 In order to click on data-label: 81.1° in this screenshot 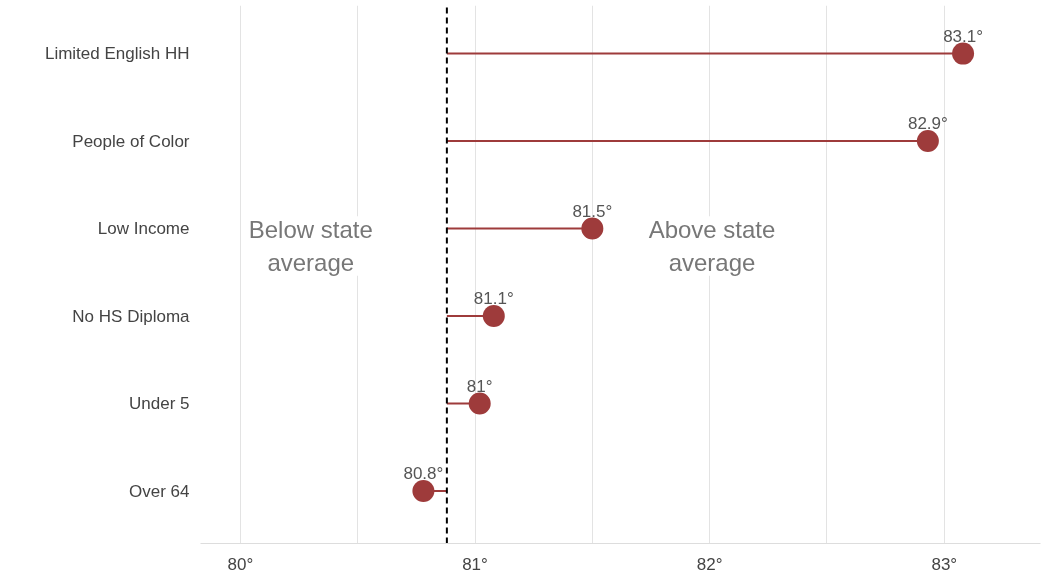, I will do `click(493, 299)`.